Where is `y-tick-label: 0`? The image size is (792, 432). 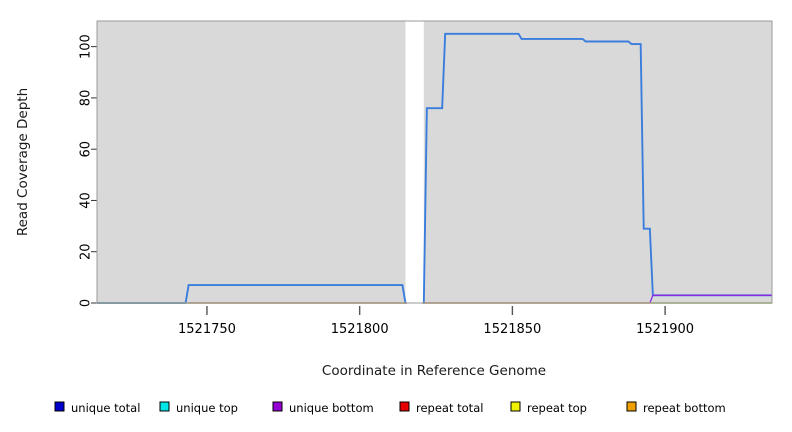 y-tick-label: 0 is located at coordinates (86, 303).